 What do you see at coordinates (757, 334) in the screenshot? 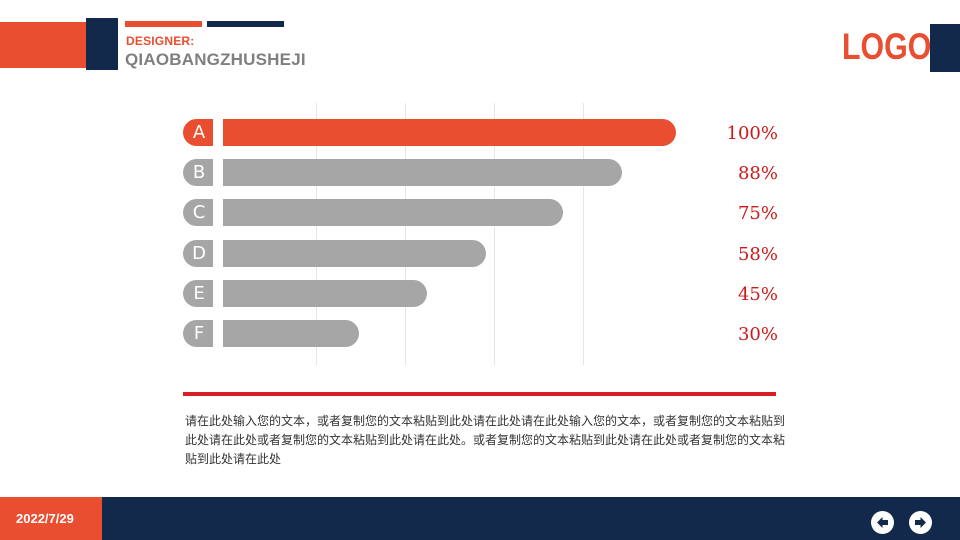
I see `value-label-f: 30%` at bounding box center [757, 334].